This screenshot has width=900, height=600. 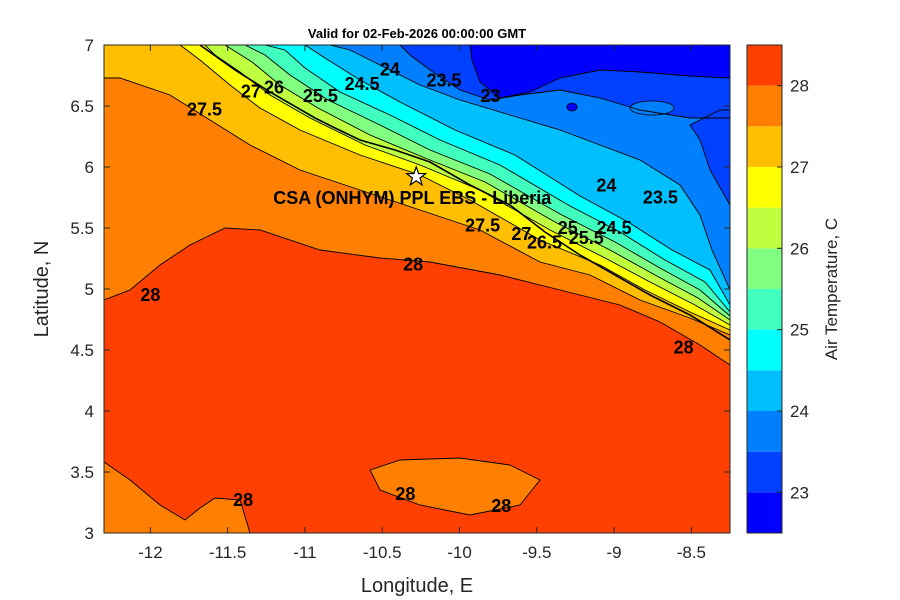 I want to click on y-tick-label: 4, so click(x=89, y=411).